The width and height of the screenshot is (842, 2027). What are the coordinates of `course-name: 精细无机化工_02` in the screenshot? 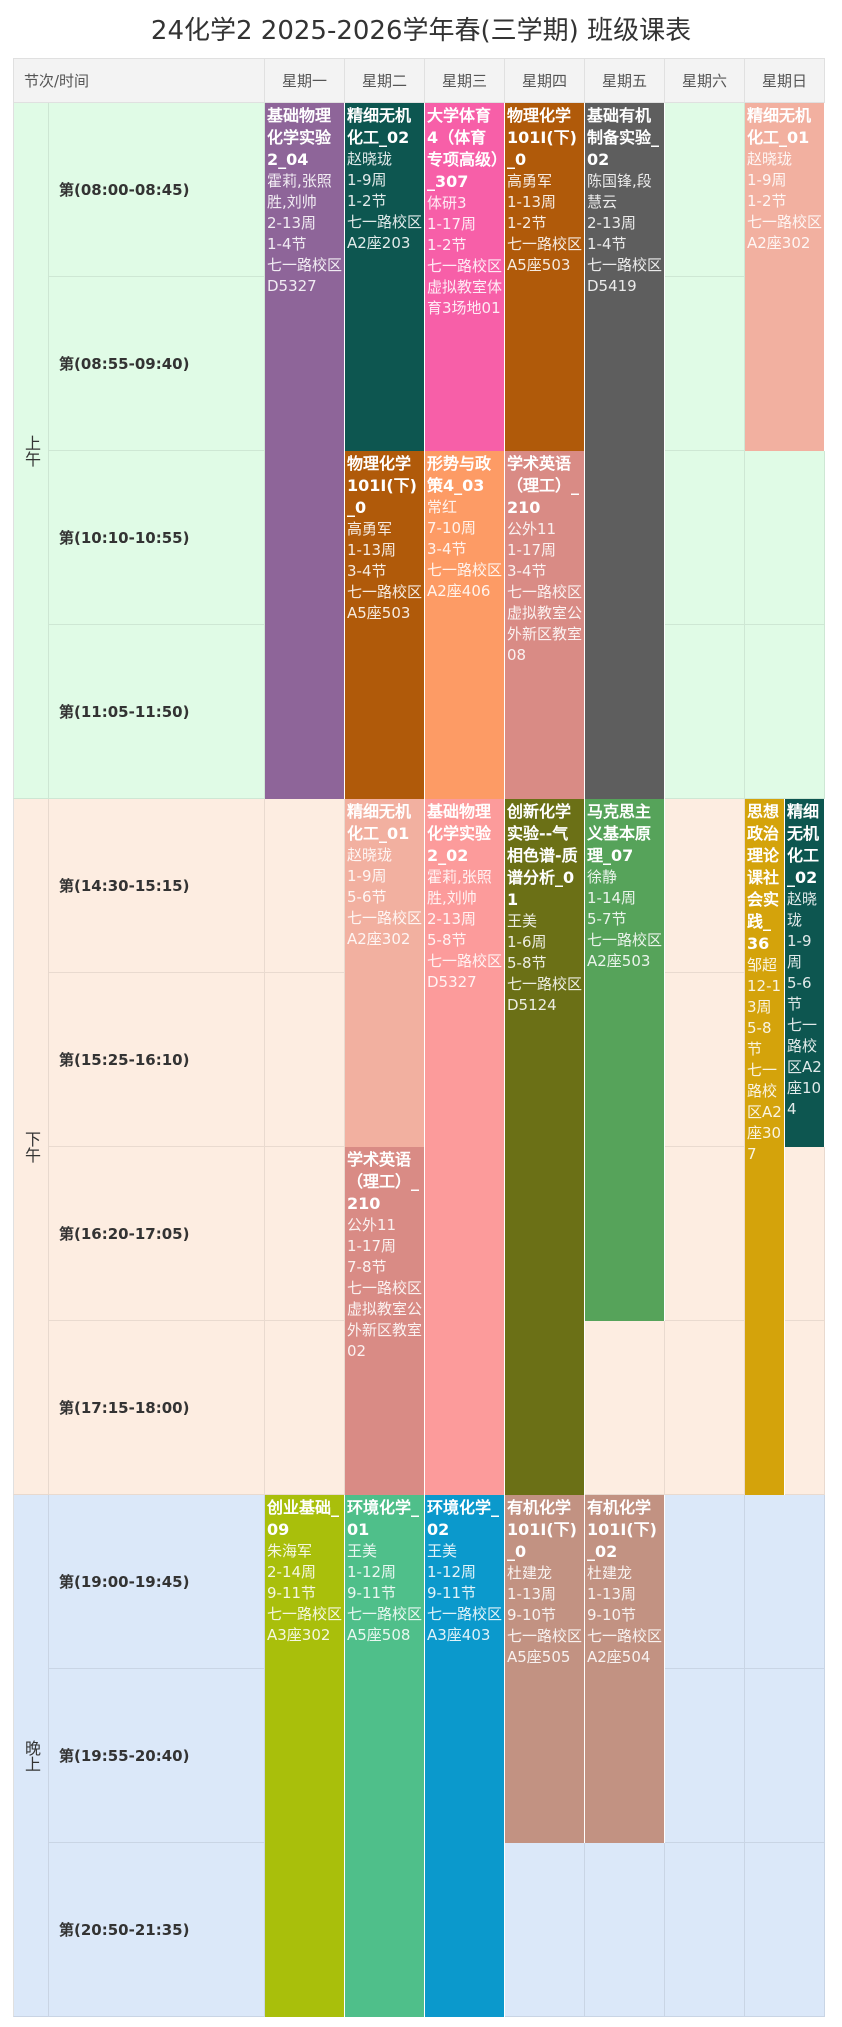 It's located at (803, 844).